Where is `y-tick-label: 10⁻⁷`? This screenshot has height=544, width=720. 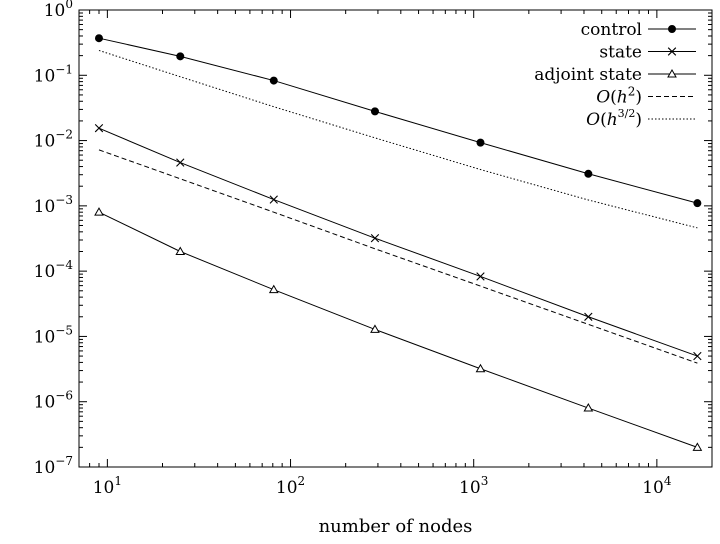
y-tick-label: 10⁻⁷ is located at coordinates (53, 466).